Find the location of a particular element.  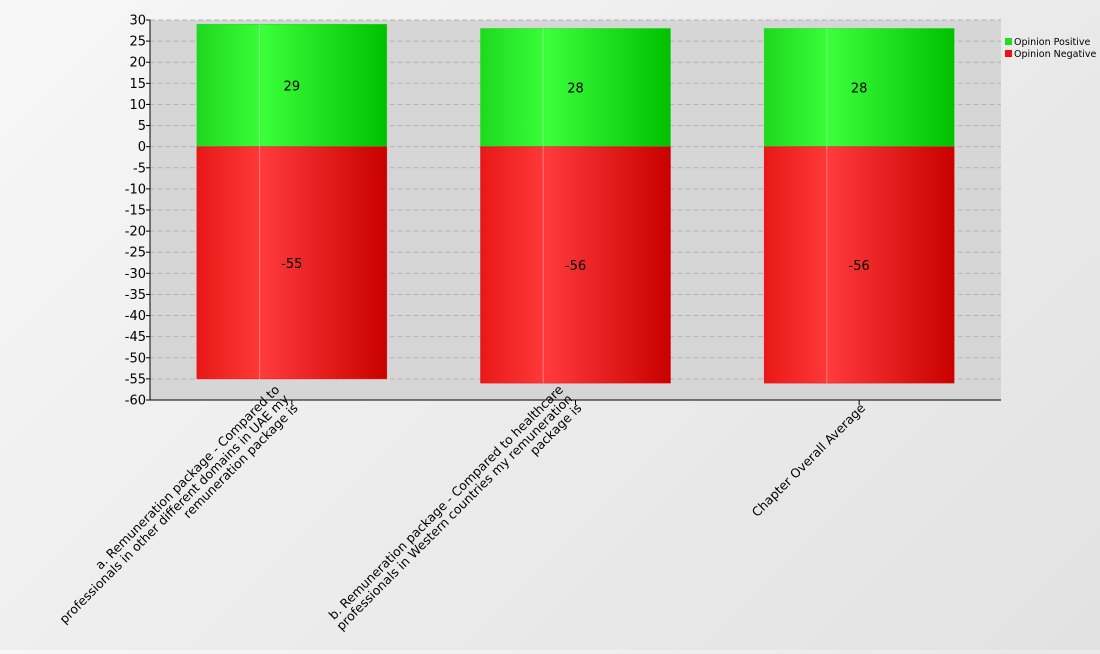

y-tick-label: -25 is located at coordinates (135, 253).